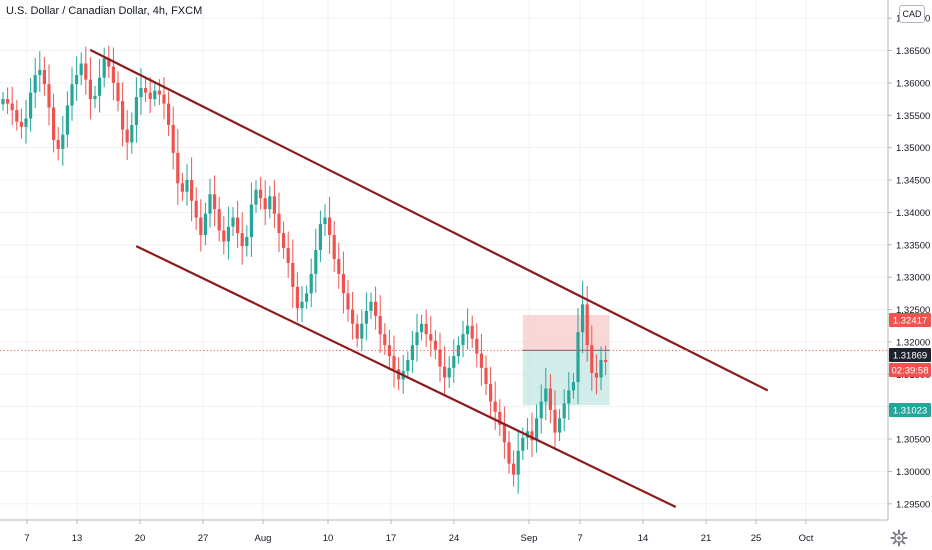 The width and height of the screenshot is (932, 550). What do you see at coordinates (643, 538) in the screenshot?
I see `x-tick-label: 14` at bounding box center [643, 538].